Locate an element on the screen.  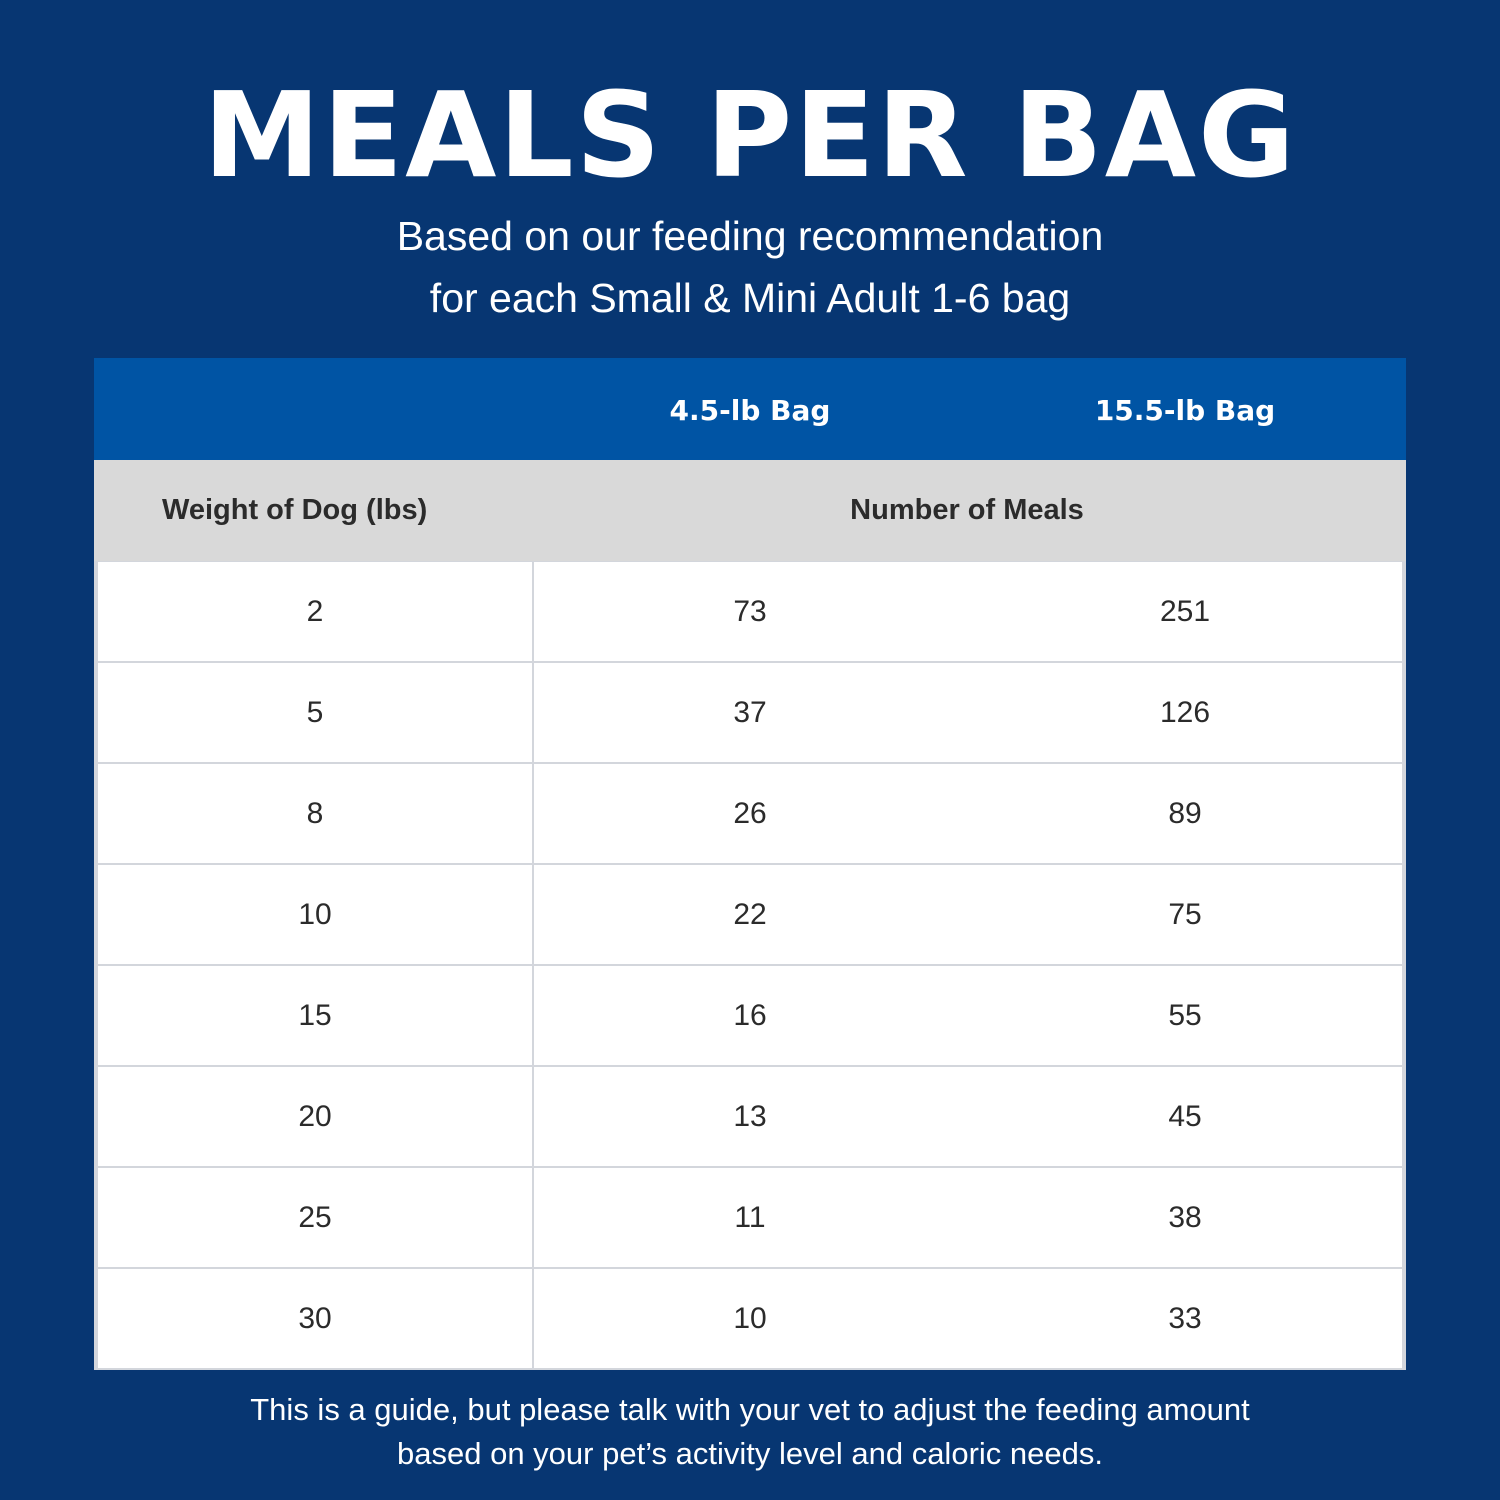
weight-cell: 8 is located at coordinates (316, 813).